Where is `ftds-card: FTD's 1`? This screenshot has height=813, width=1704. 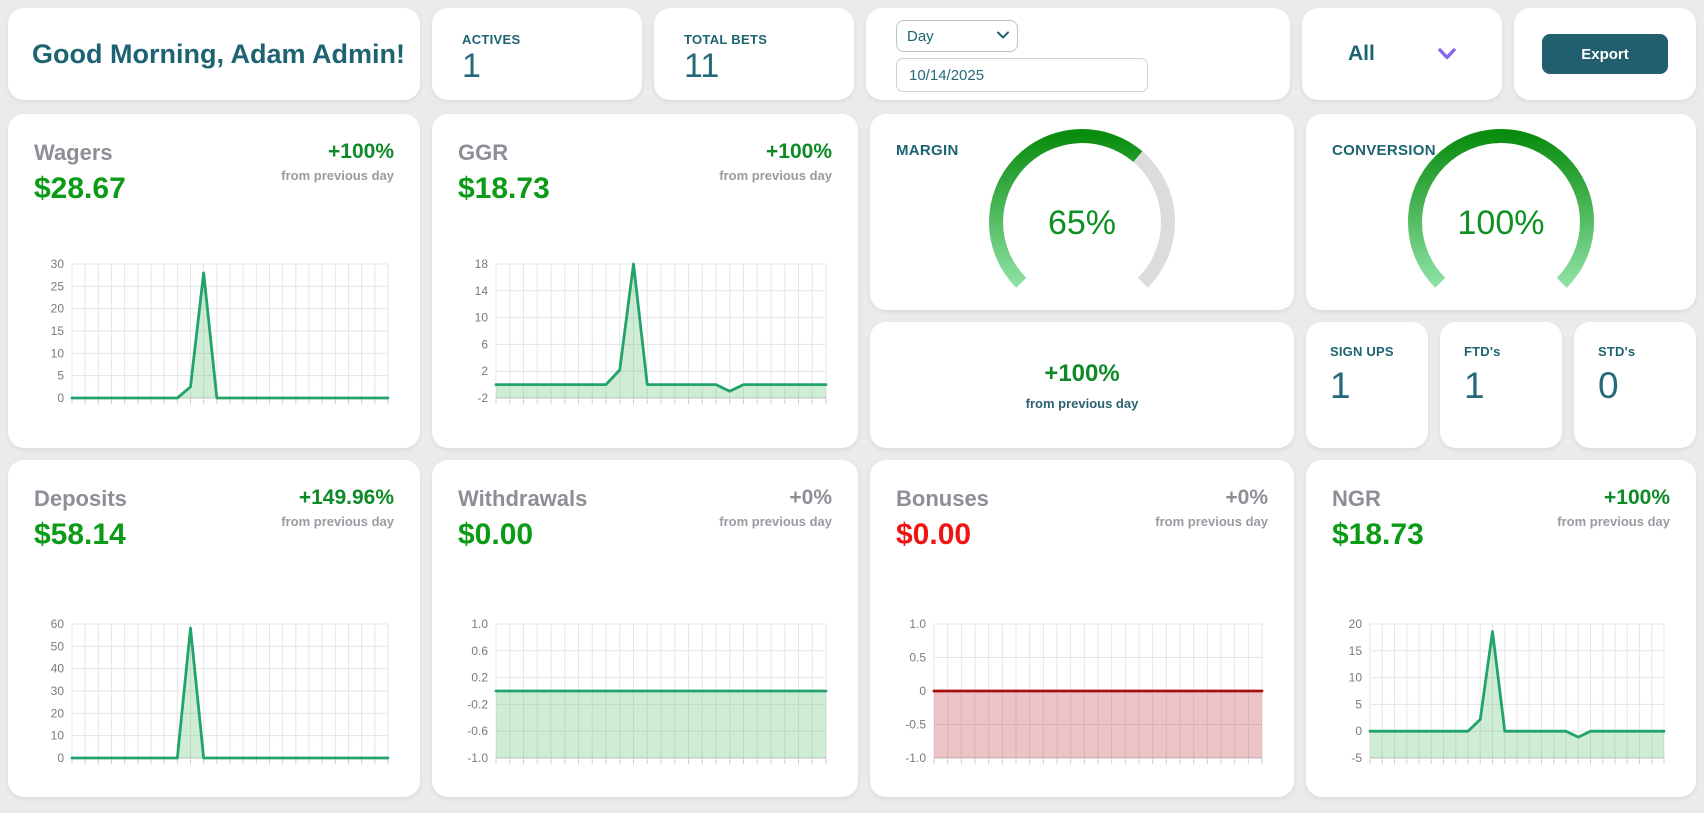
ftds-card: FTD's 1 is located at coordinates (1501, 385).